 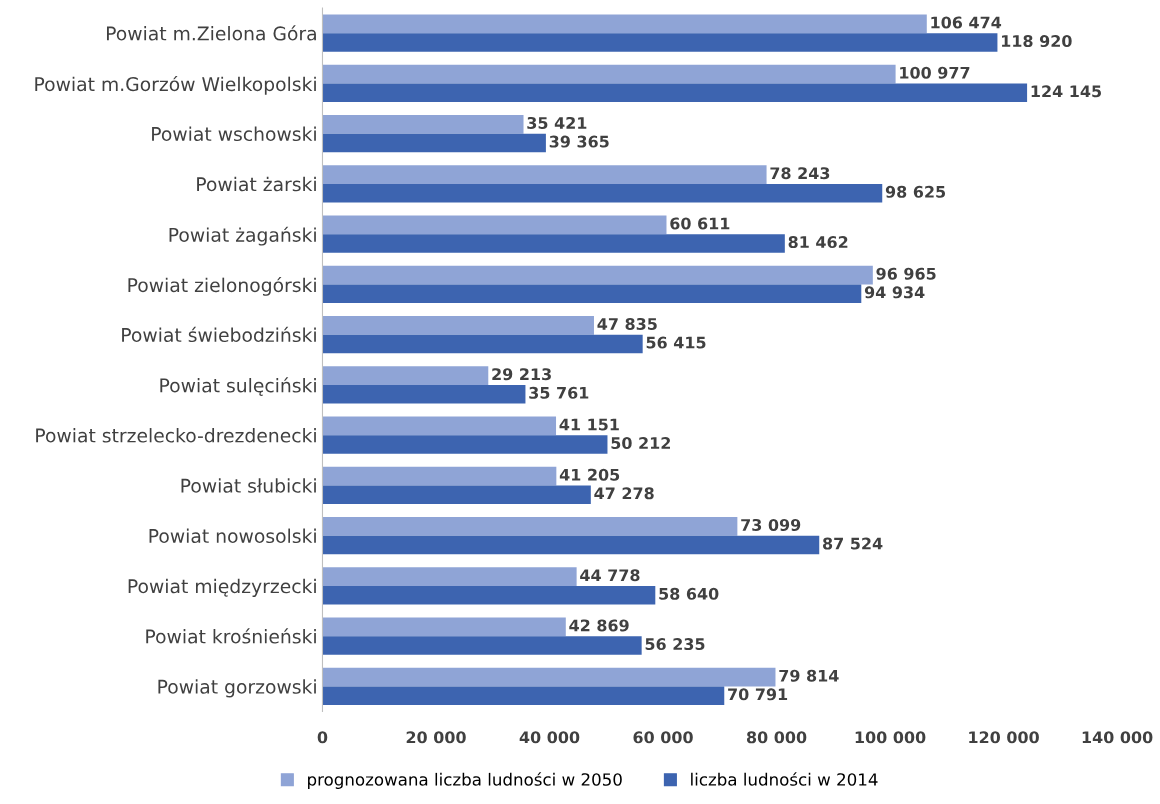 What do you see at coordinates (700, 223) in the screenshot?
I see `data-label: 60 611` at bounding box center [700, 223].